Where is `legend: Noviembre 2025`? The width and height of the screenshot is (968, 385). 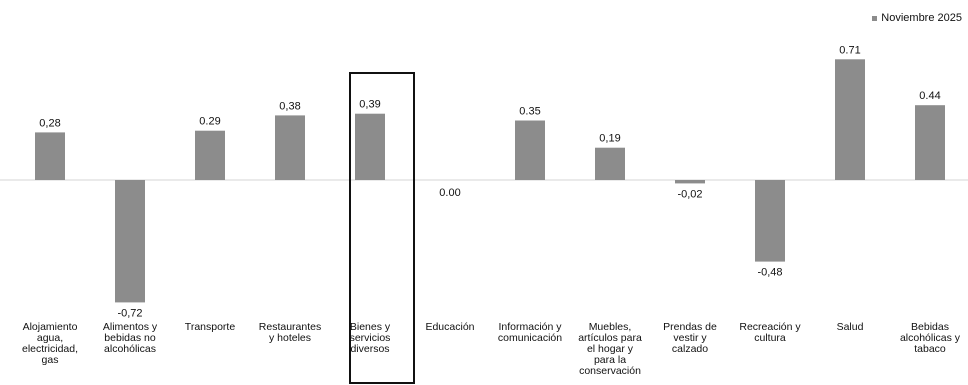
legend: Noviembre 2025 is located at coordinates (917, 18).